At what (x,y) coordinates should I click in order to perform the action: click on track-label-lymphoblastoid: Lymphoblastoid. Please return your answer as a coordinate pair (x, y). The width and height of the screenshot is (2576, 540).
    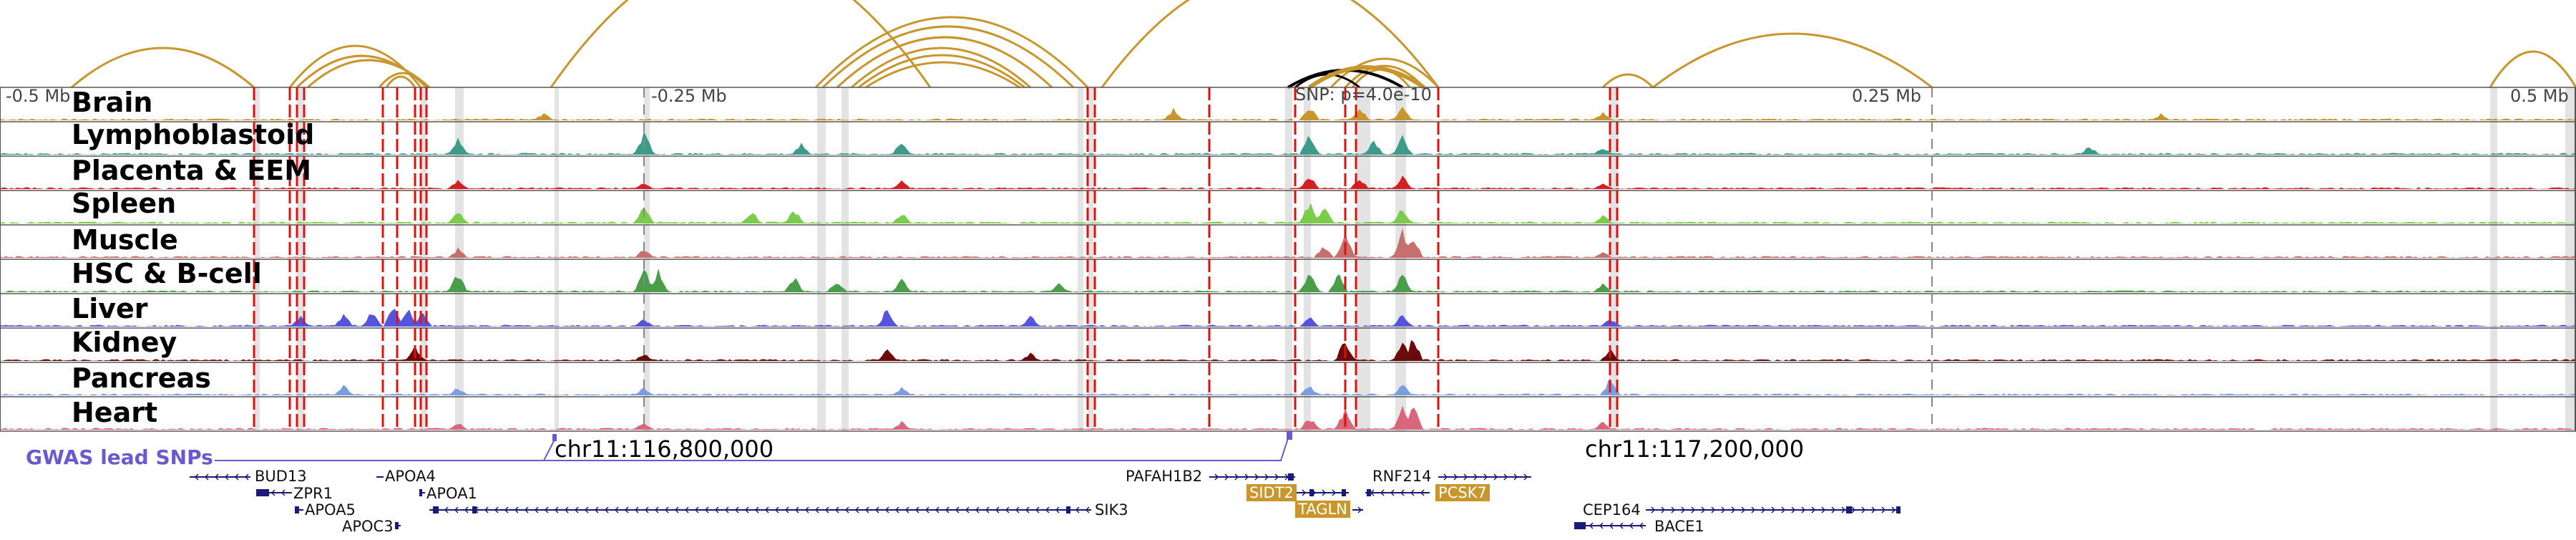
    Looking at the image, I should click on (193, 134).